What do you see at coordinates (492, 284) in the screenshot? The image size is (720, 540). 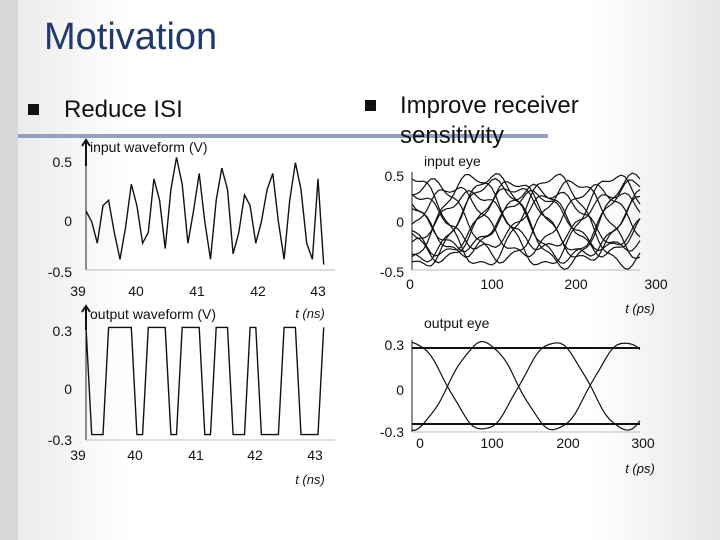 I see `plot-3-xtick: 100` at bounding box center [492, 284].